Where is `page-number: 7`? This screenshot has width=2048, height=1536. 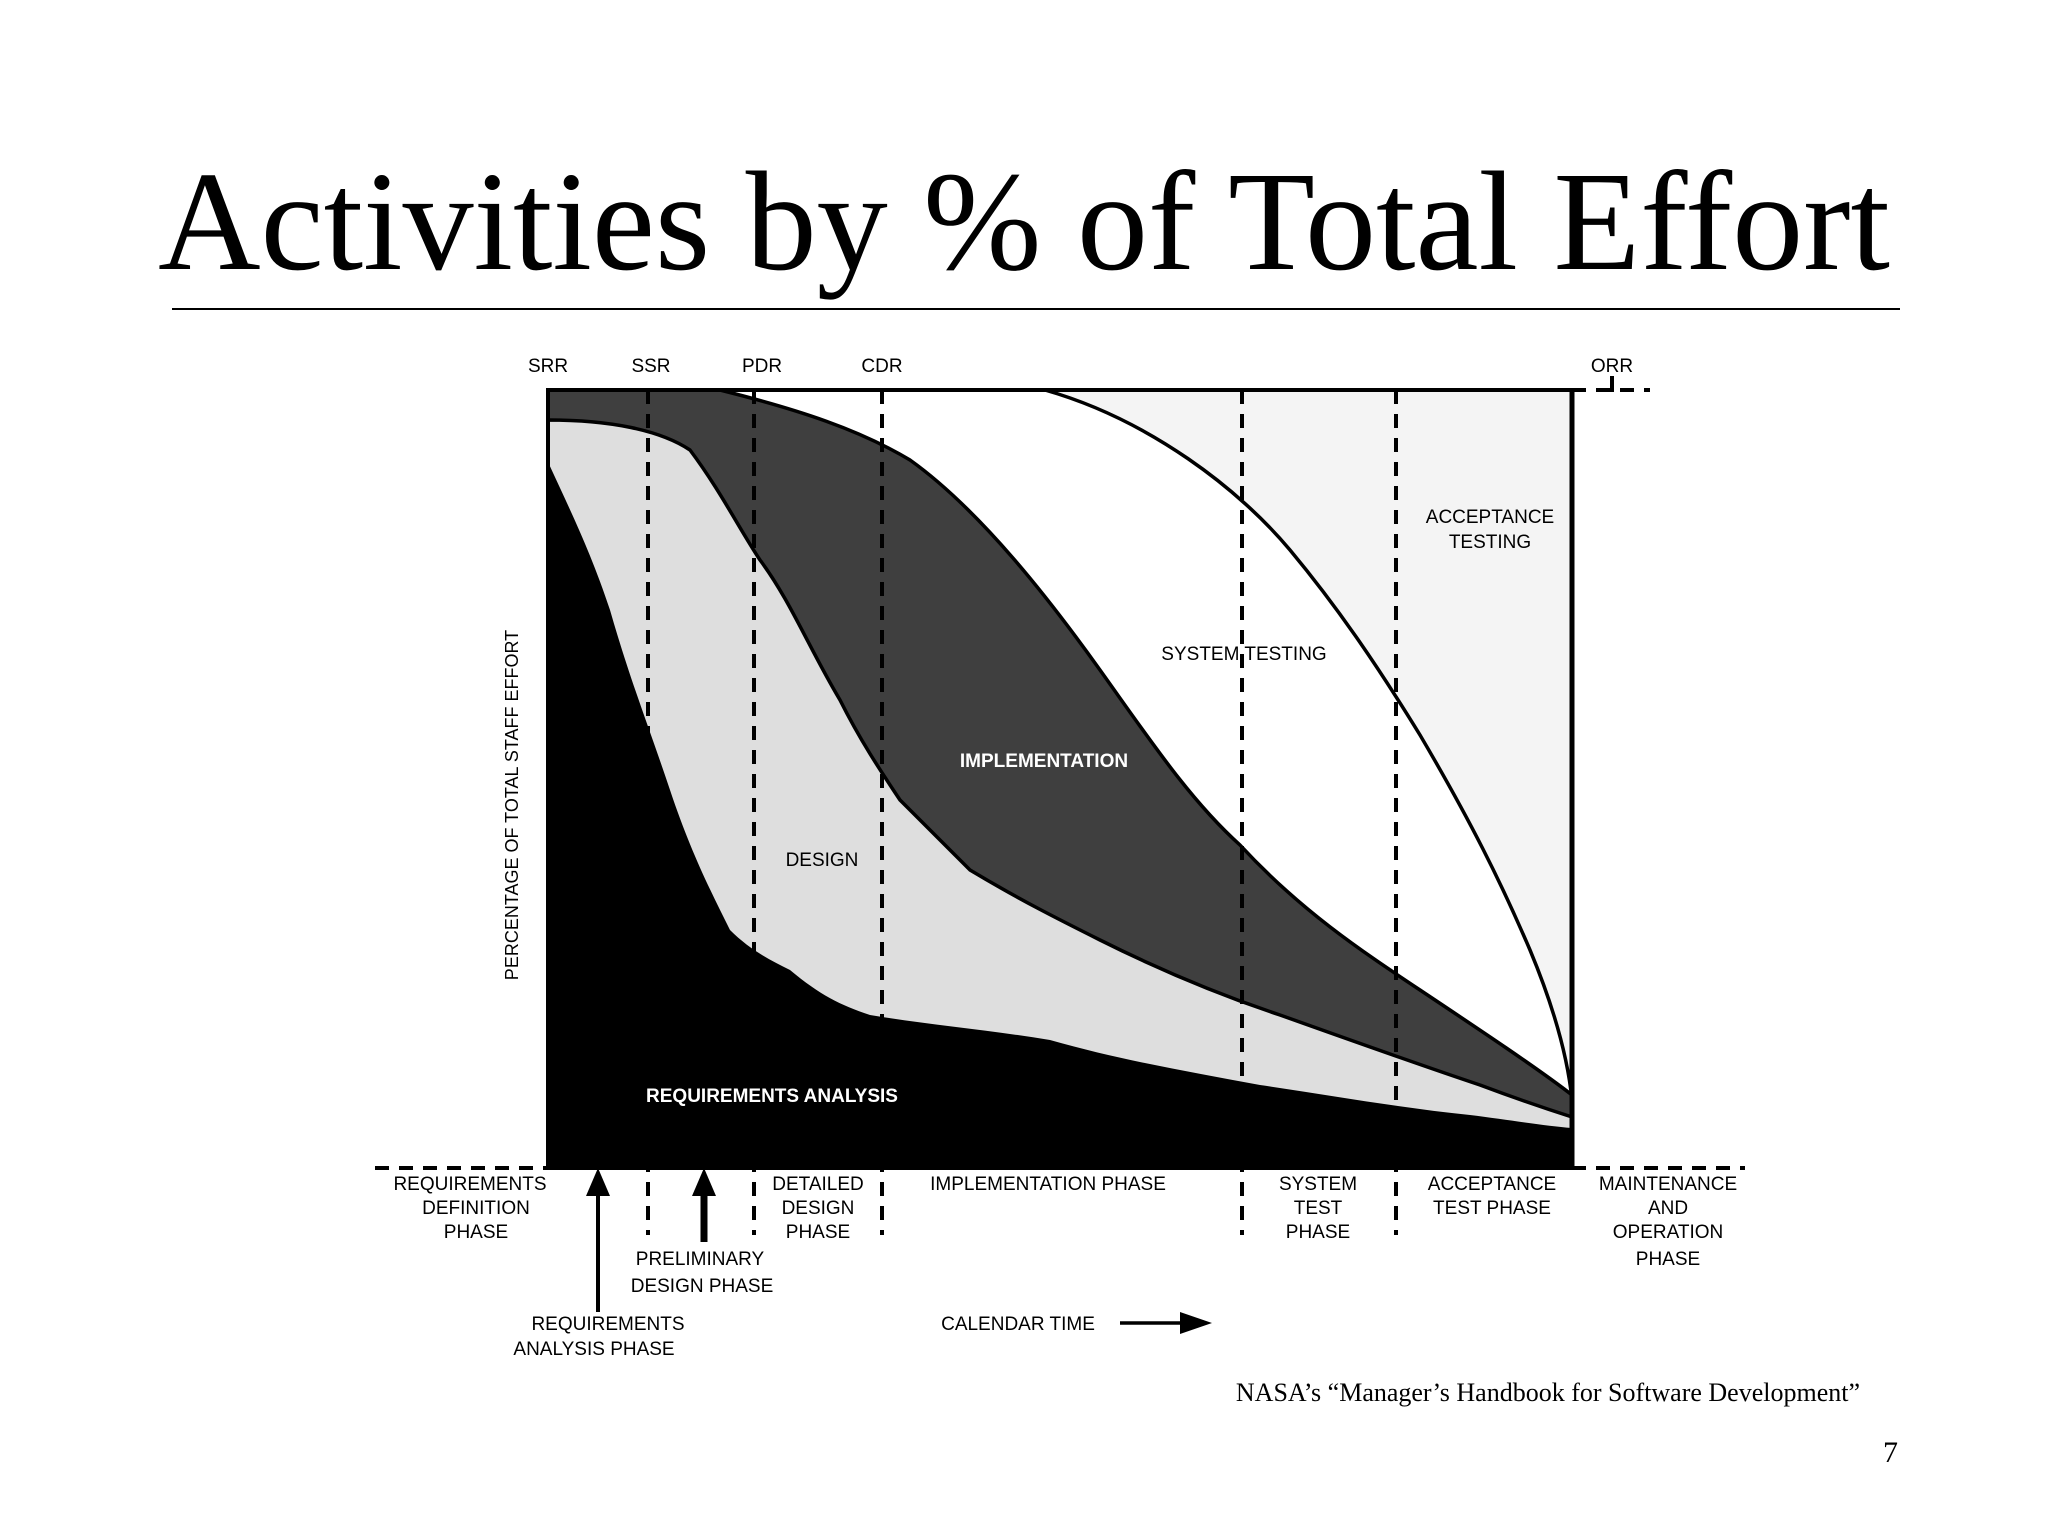
page-number: 7 is located at coordinates (1890, 1452).